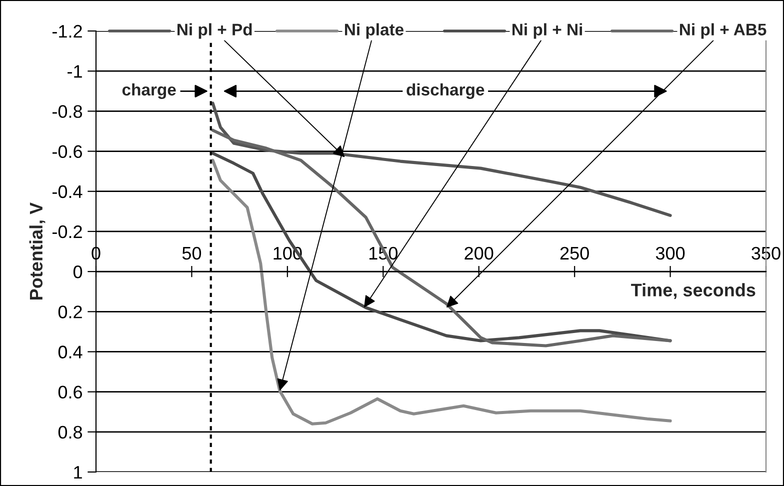 This screenshot has width=784, height=486. Describe the element at coordinates (574, 253) in the screenshot. I see `x-tick-label: 250` at that location.